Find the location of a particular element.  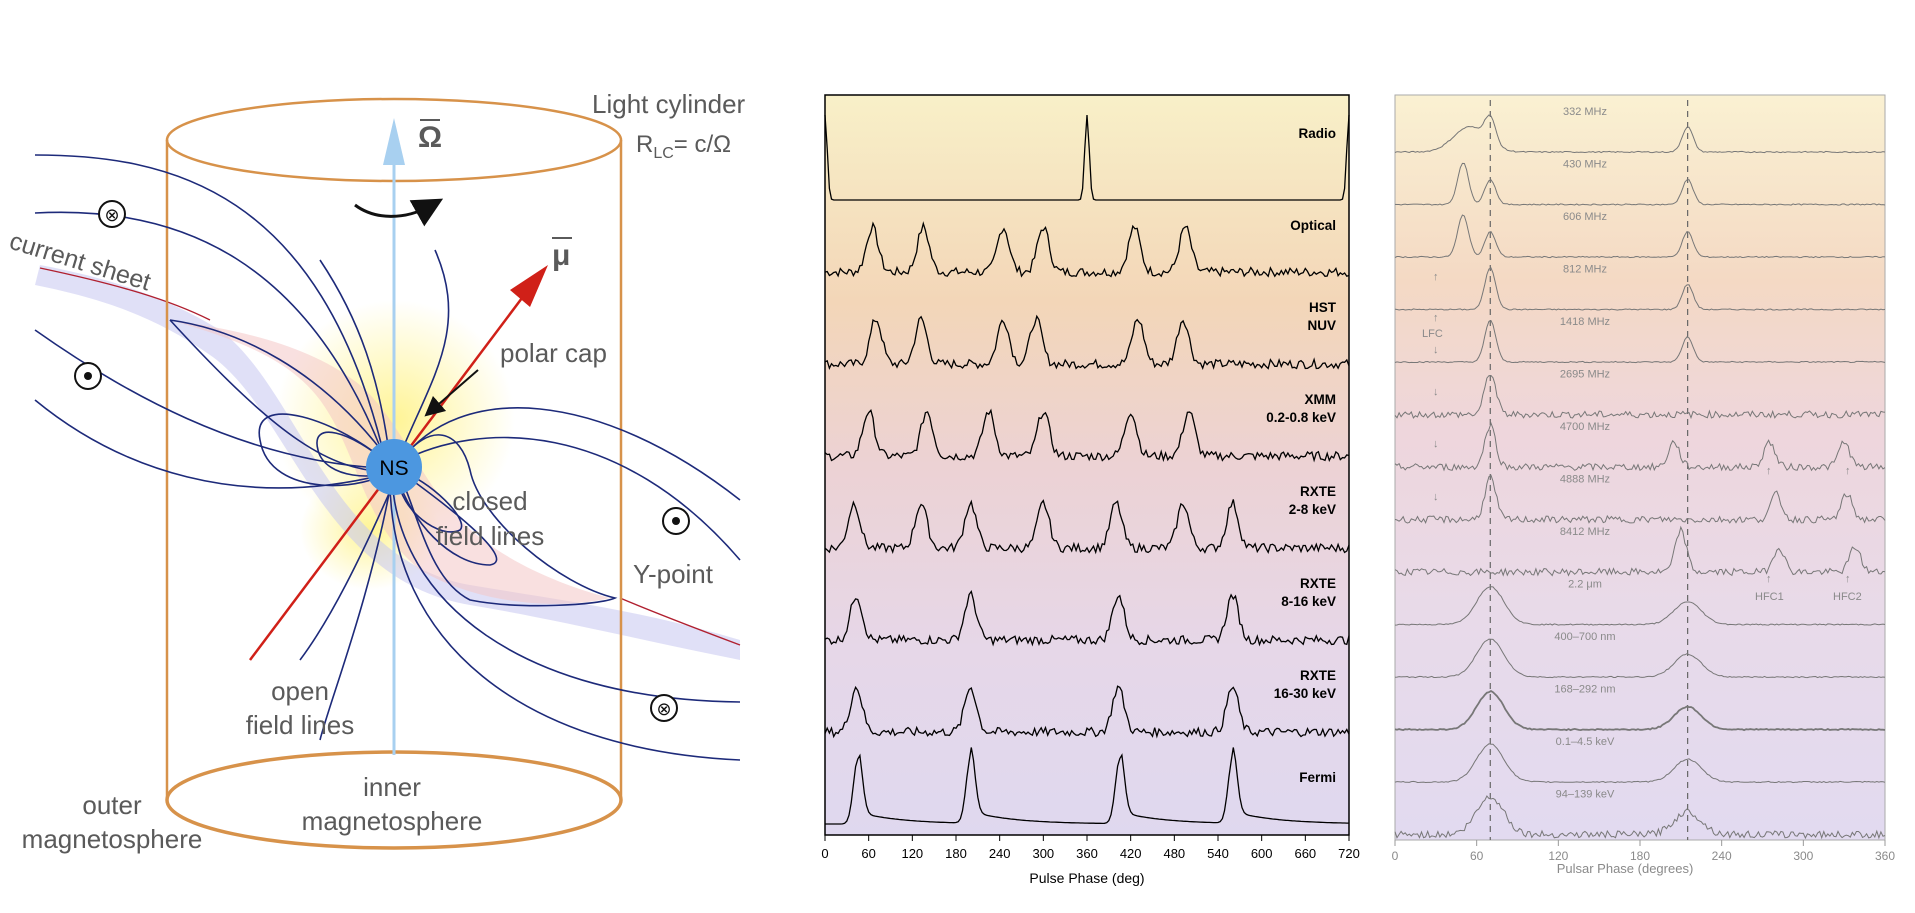

outer-label-line2: magnetosphere is located at coordinates (112, 839).